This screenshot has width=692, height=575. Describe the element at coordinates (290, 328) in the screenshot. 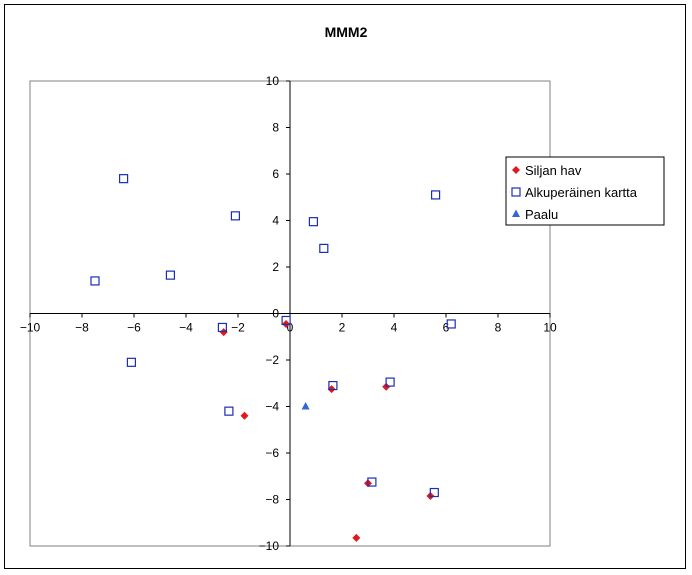

I see `x-tick-label: 0` at that location.